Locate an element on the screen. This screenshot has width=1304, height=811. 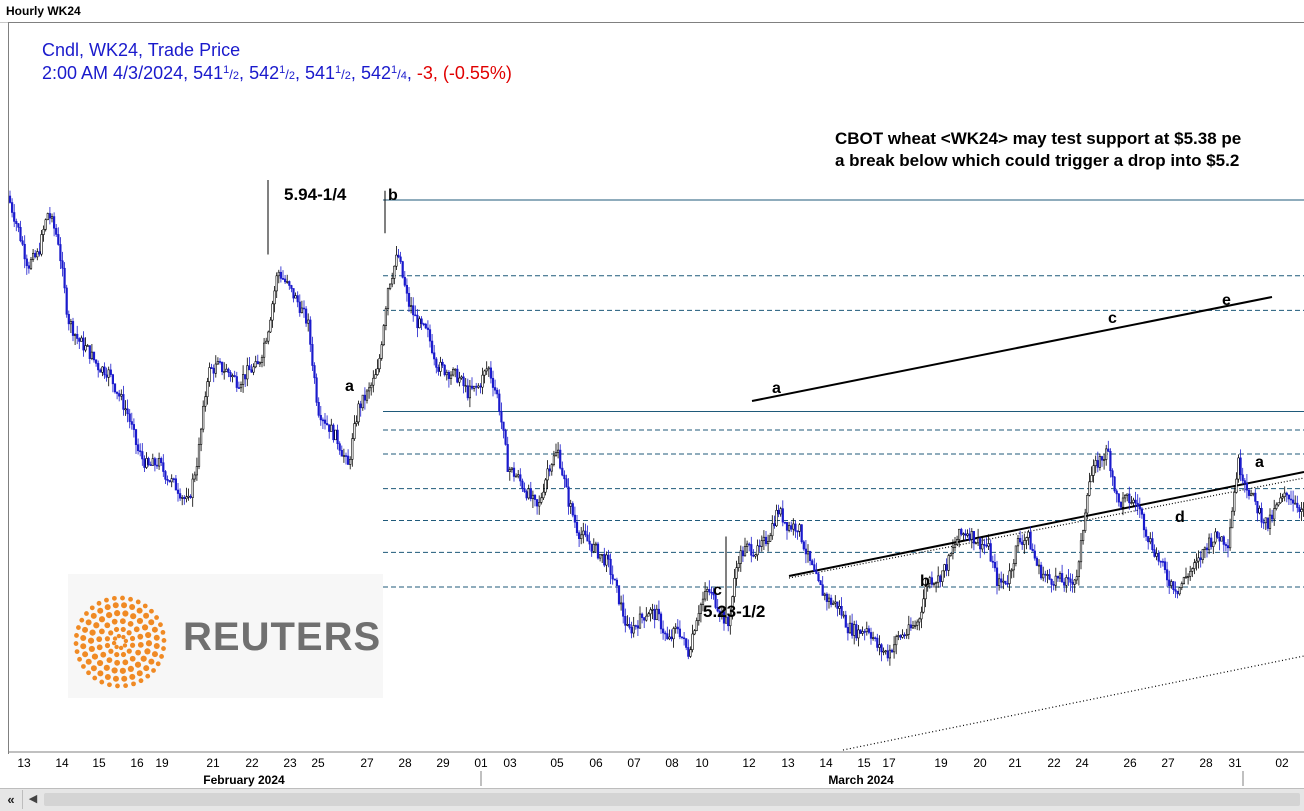
x-tick-label: 28 is located at coordinates (405, 763).